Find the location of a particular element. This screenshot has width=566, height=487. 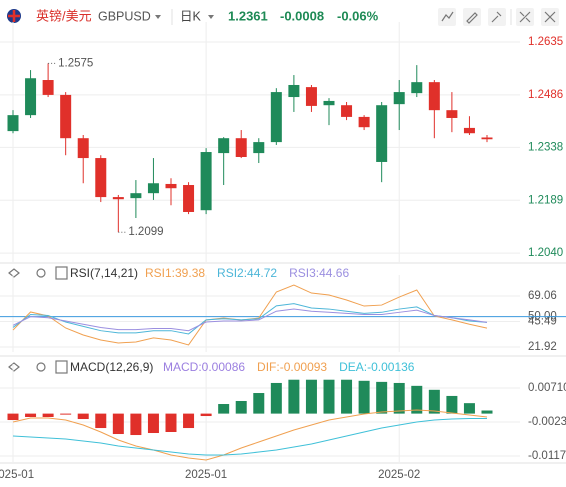

price: 1.2361 is located at coordinates (248, 15).